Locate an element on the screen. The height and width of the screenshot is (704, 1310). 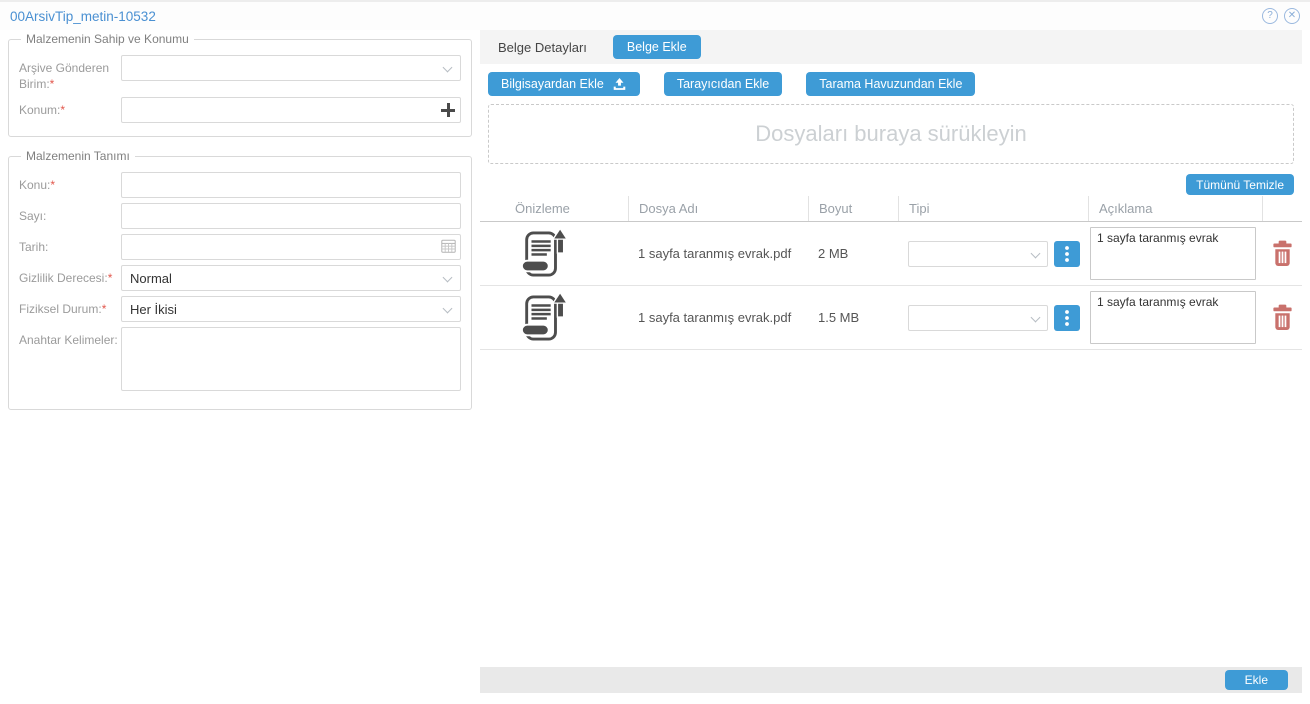
help-icon: ? is located at coordinates (1270, 16).